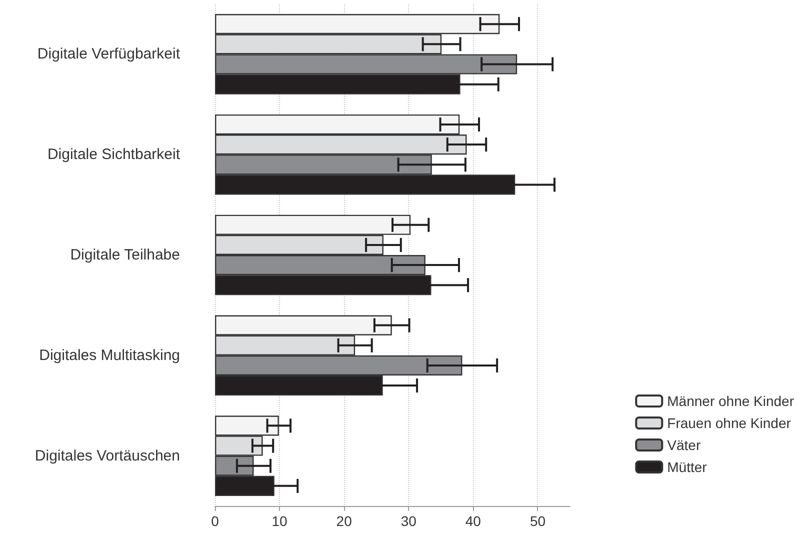 Image resolution: width=807 pixels, height=534 pixels. Describe the element at coordinates (215, 521) in the screenshot. I see `x-tick-label: 0` at that location.